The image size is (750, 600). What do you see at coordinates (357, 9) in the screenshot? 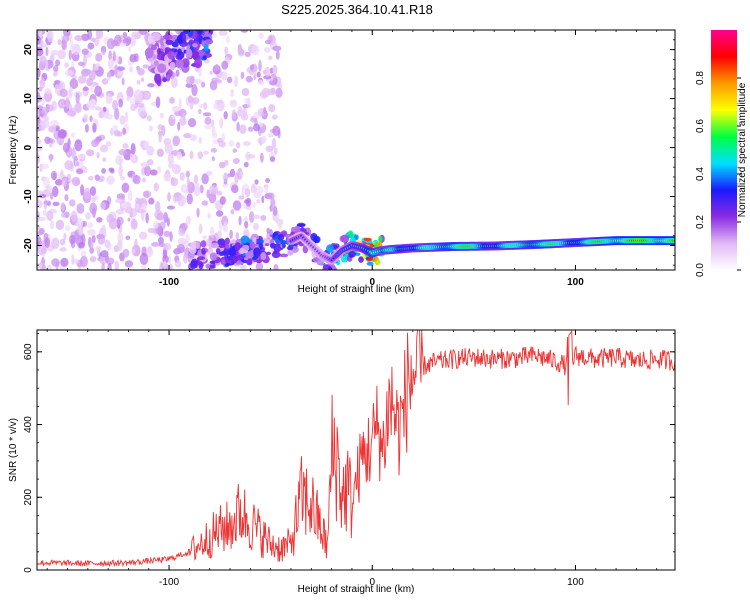
I see `figure-title: S225.2025.364.10.41.R18` at bounding box center [357, 9].